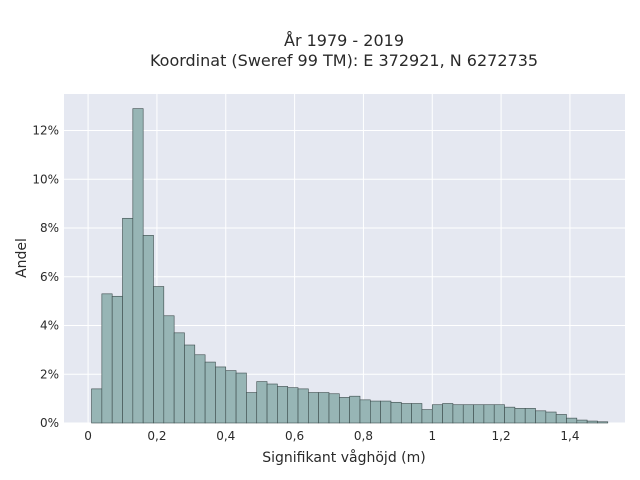 This screenshot has width=640, height=480. I want to click on x-tick-label: 0,4, so click(225, 436).